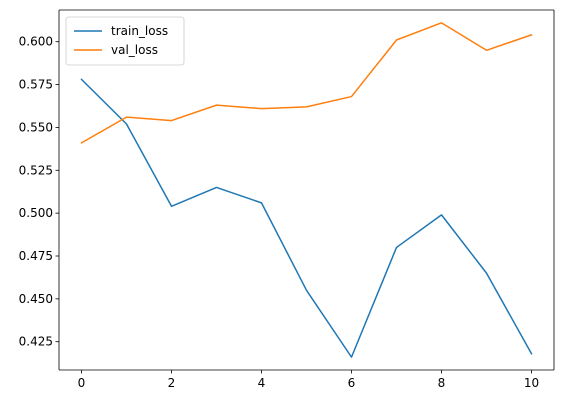 This screenshot has height=413, width=565. Describe the element at coordinates (442, 383) in the screenshot. I see `x-tick-label: 8` at that location.